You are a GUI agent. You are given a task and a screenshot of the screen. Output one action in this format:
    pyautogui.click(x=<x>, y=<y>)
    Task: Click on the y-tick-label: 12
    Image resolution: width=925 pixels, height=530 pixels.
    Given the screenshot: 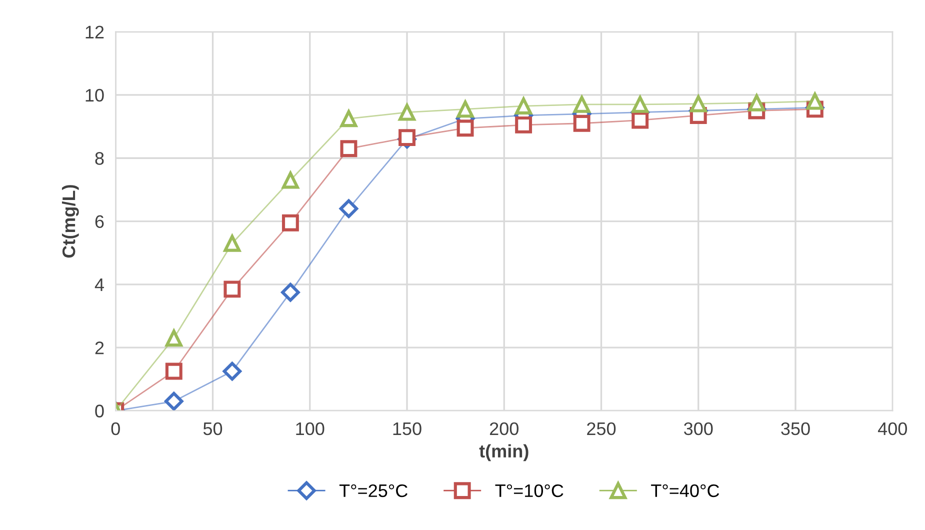 What is the action you would take?
    pyautogui.click(x=95, y=32)
    